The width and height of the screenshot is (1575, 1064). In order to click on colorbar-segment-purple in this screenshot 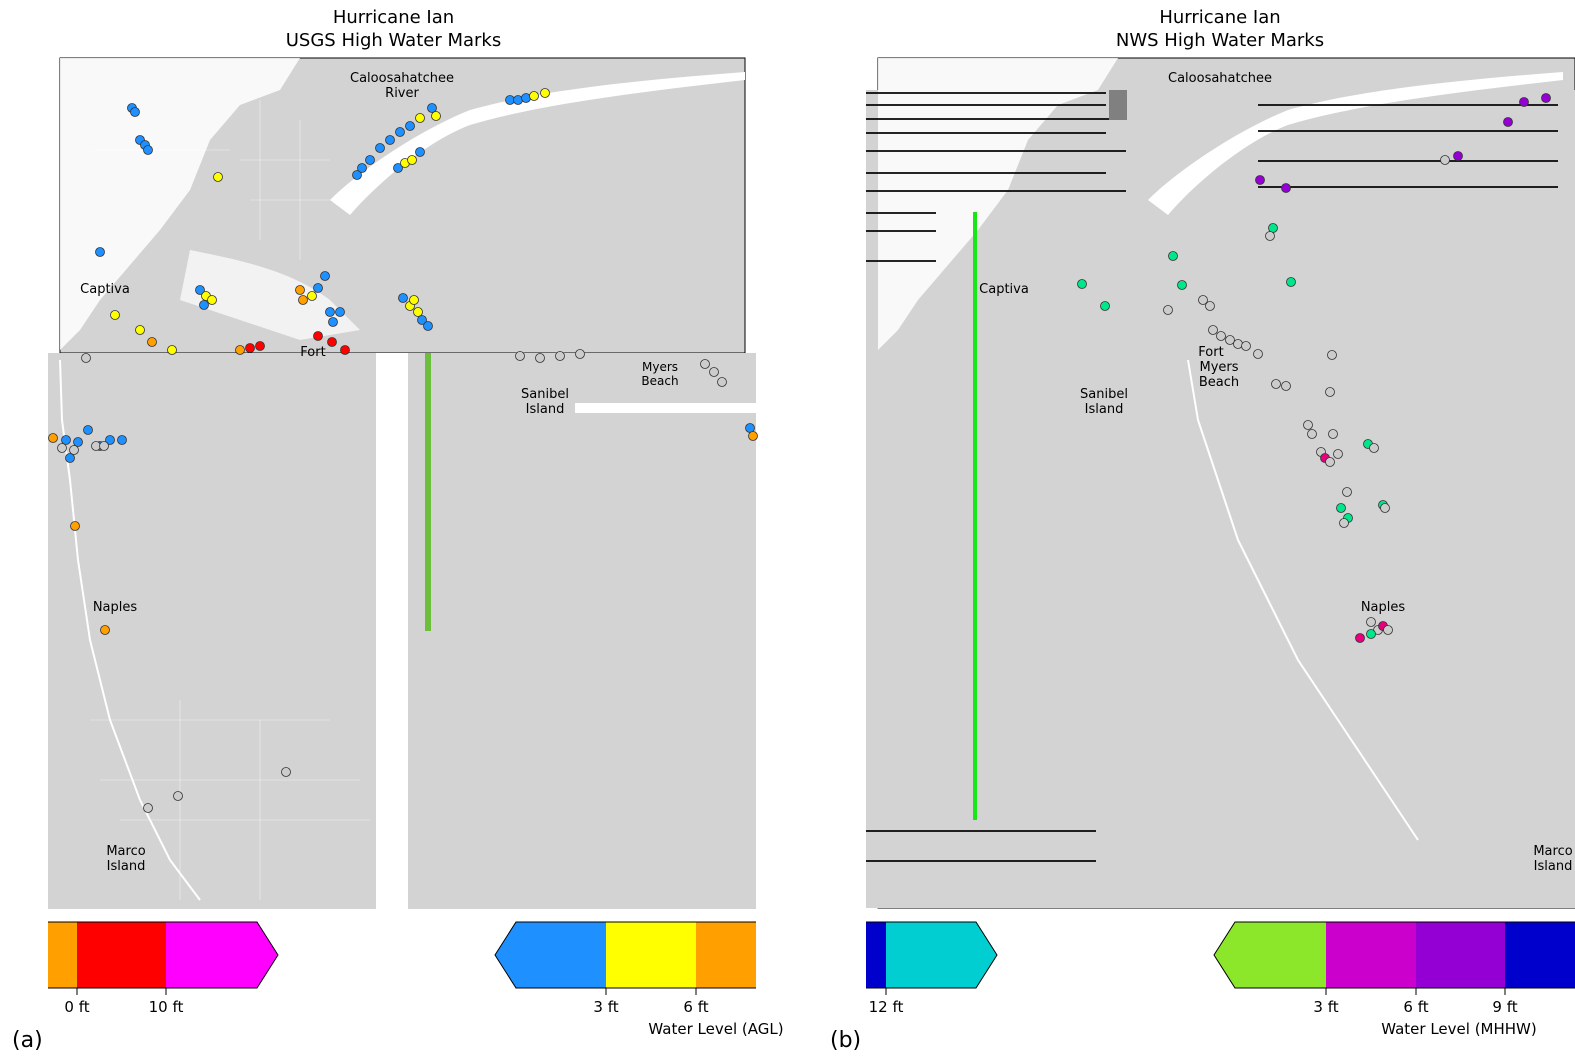, I will do `click(1460, 955)`.